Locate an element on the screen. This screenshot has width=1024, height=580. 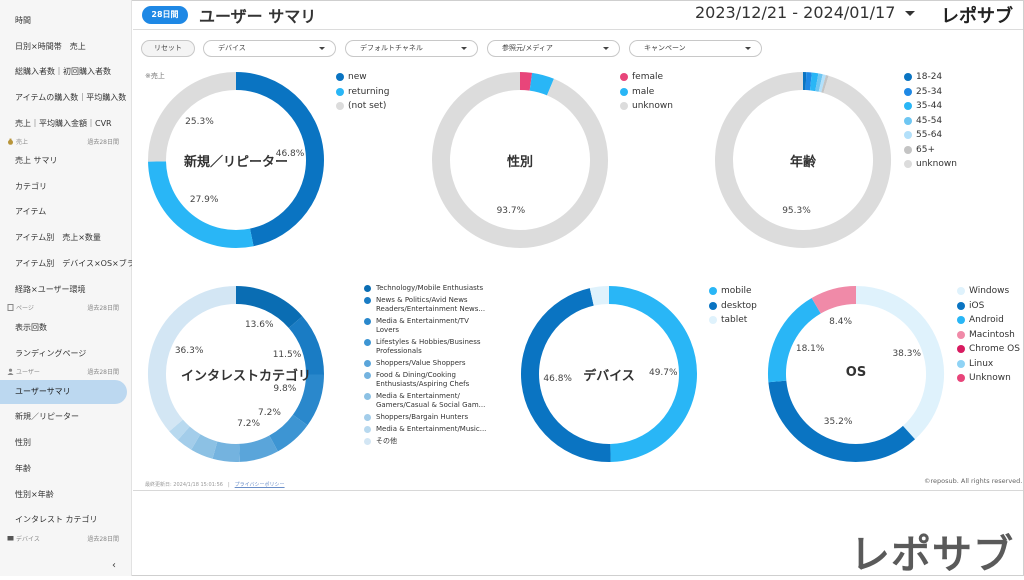
legend-item: Android is located at coordinates (988, 320).